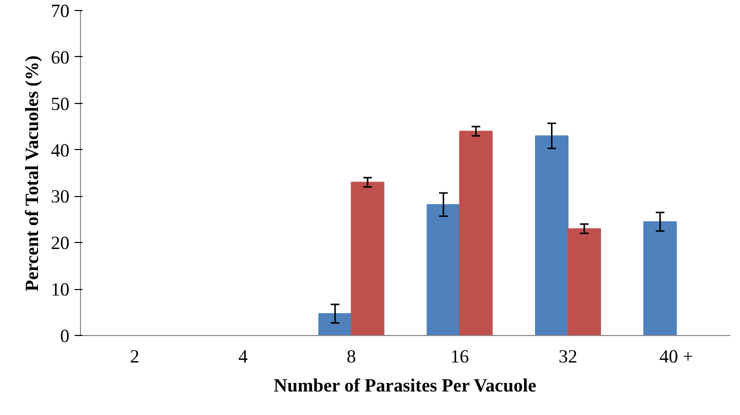  What do you see at coordinates (60, 197) in the screenshot?
I see `y-tick-label: 30` at bounding box center [60, 197].